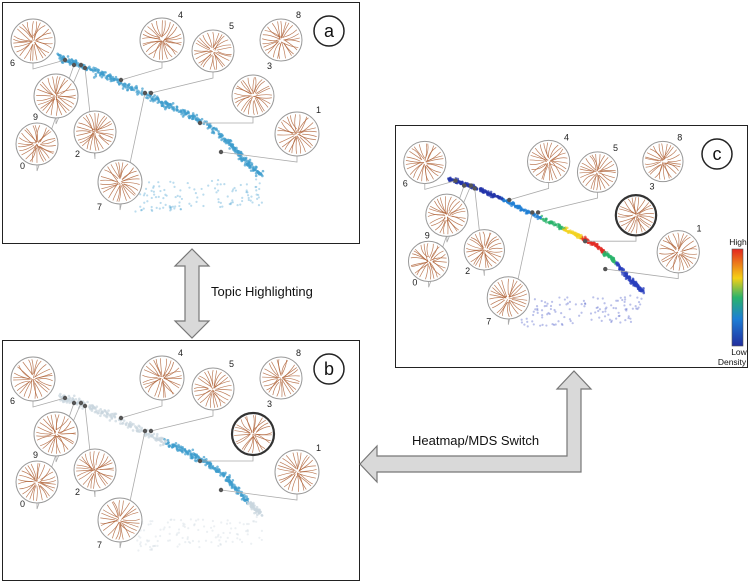 The width and height of the screenshot is (751, 583). Describe the element at coordinates (12, 401) in the screenshot. I see `topic-label-6: 6` at that location.